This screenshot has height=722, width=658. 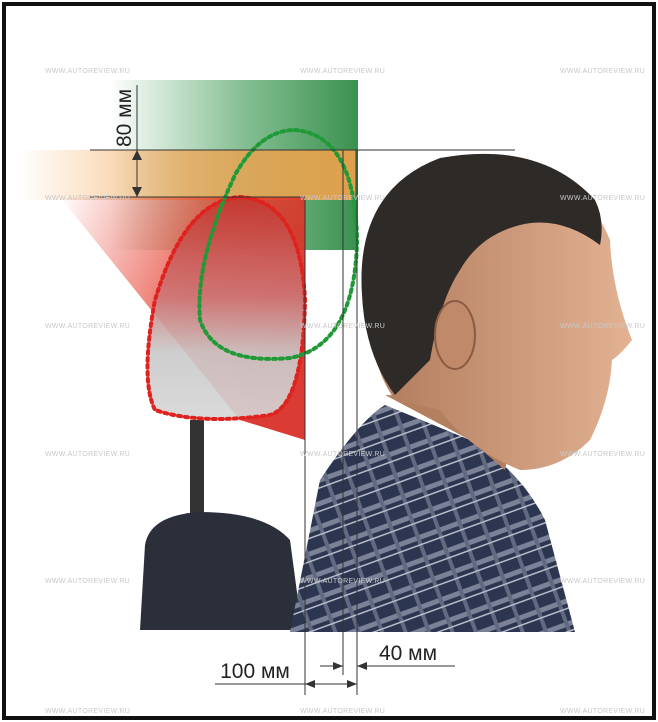 What do you see at coordinates (124, 118) in the screenshot?
I see `dim-vertical: 80 мм` at bounding box center [124, 118].